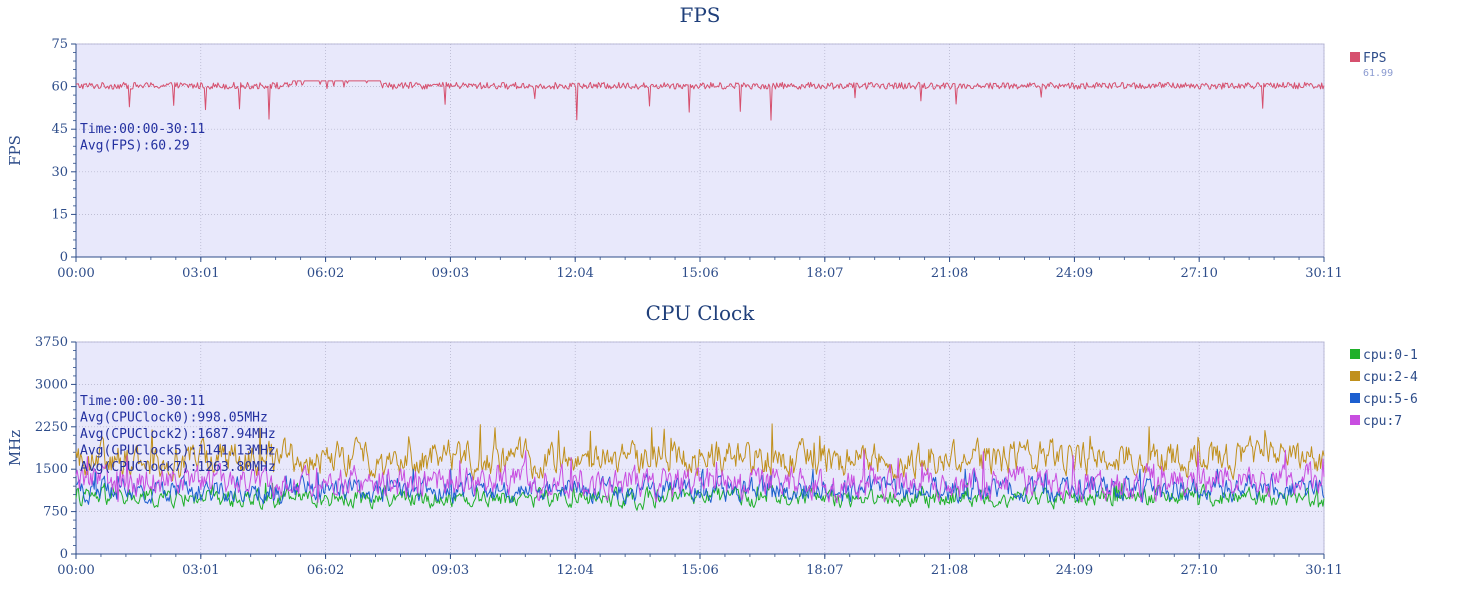 Image resolution: width=1471 pixels, height=598 pixels. I want to click on annotation-line: Avg(CPUClock7):1263.80MHz, so click(178, 467).